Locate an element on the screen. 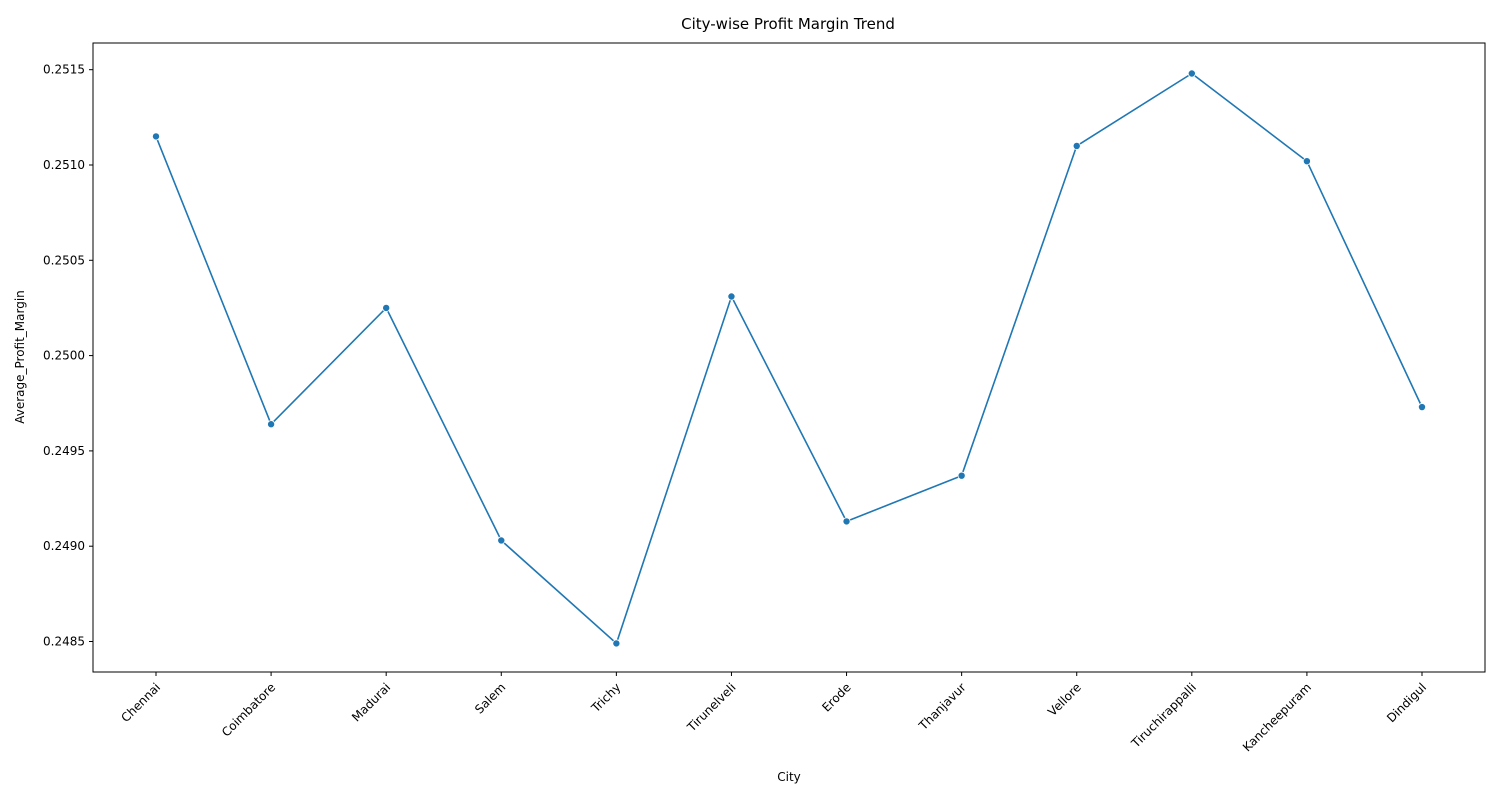 This screenshot has width=1500, height=800. x-tick-label: Trichy is located at coordinates (605, 697).